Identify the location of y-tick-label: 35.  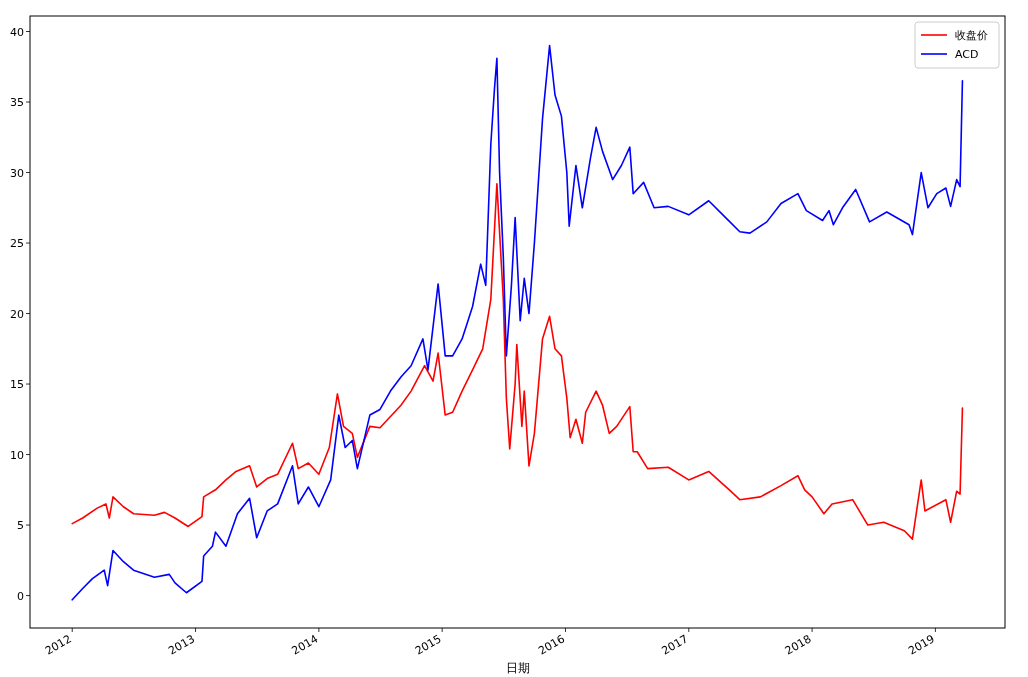
(17, 103).